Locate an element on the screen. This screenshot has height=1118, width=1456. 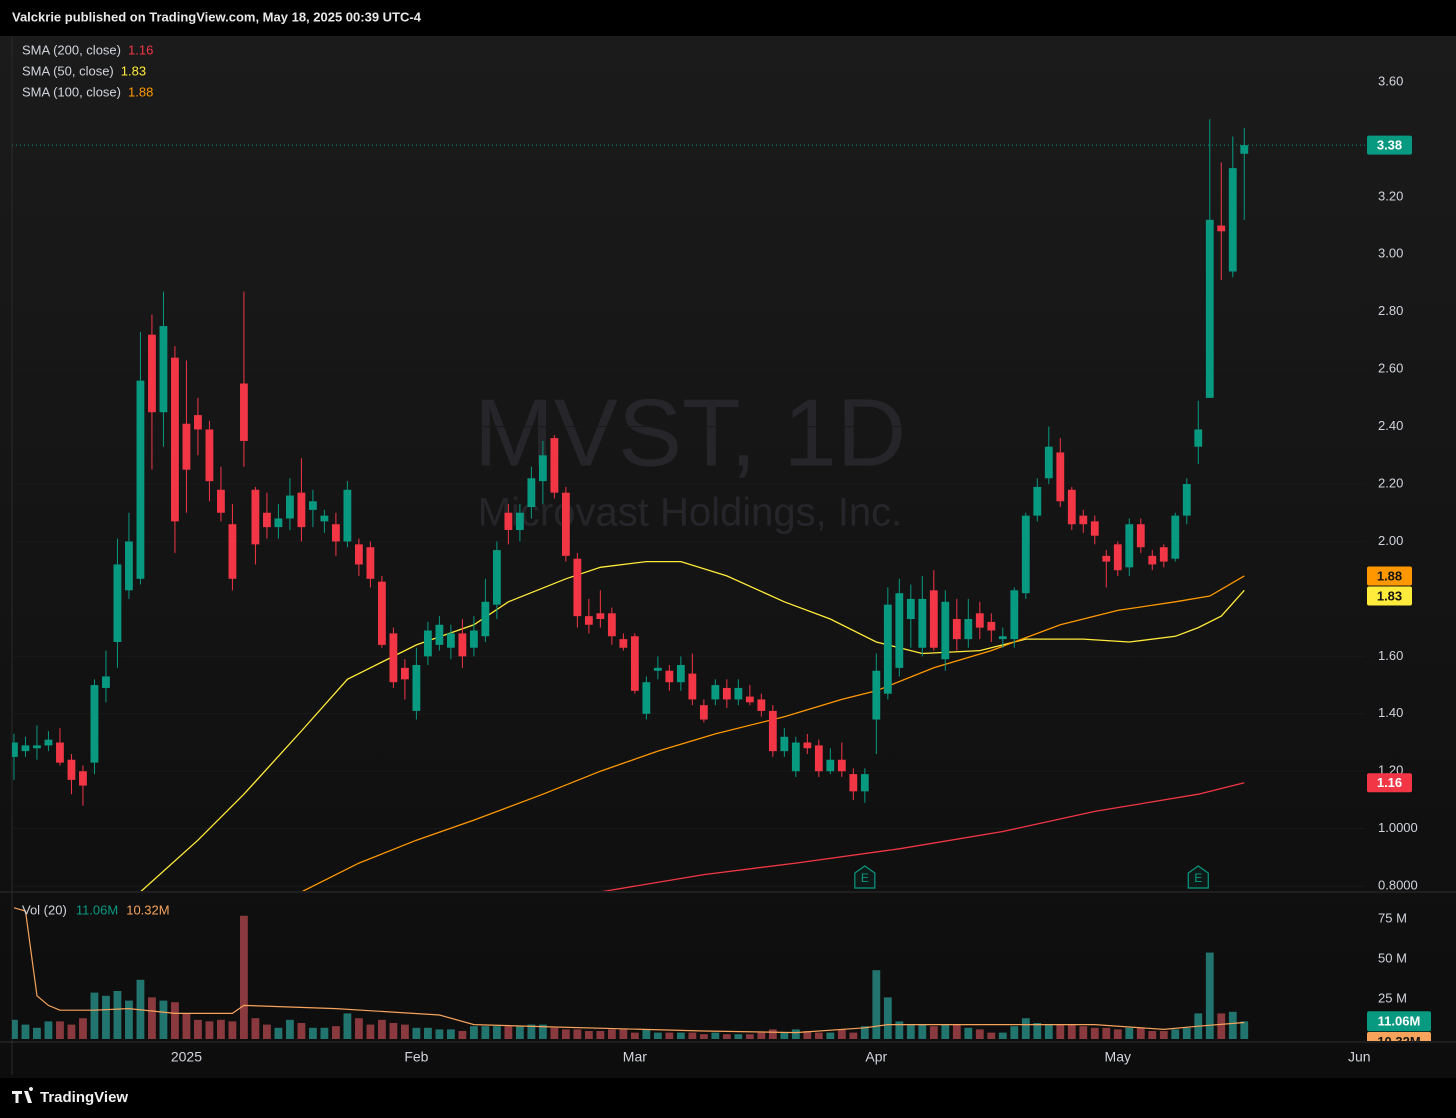
y-tick-label: 1.0000 is located at coordinates (1398, 827).